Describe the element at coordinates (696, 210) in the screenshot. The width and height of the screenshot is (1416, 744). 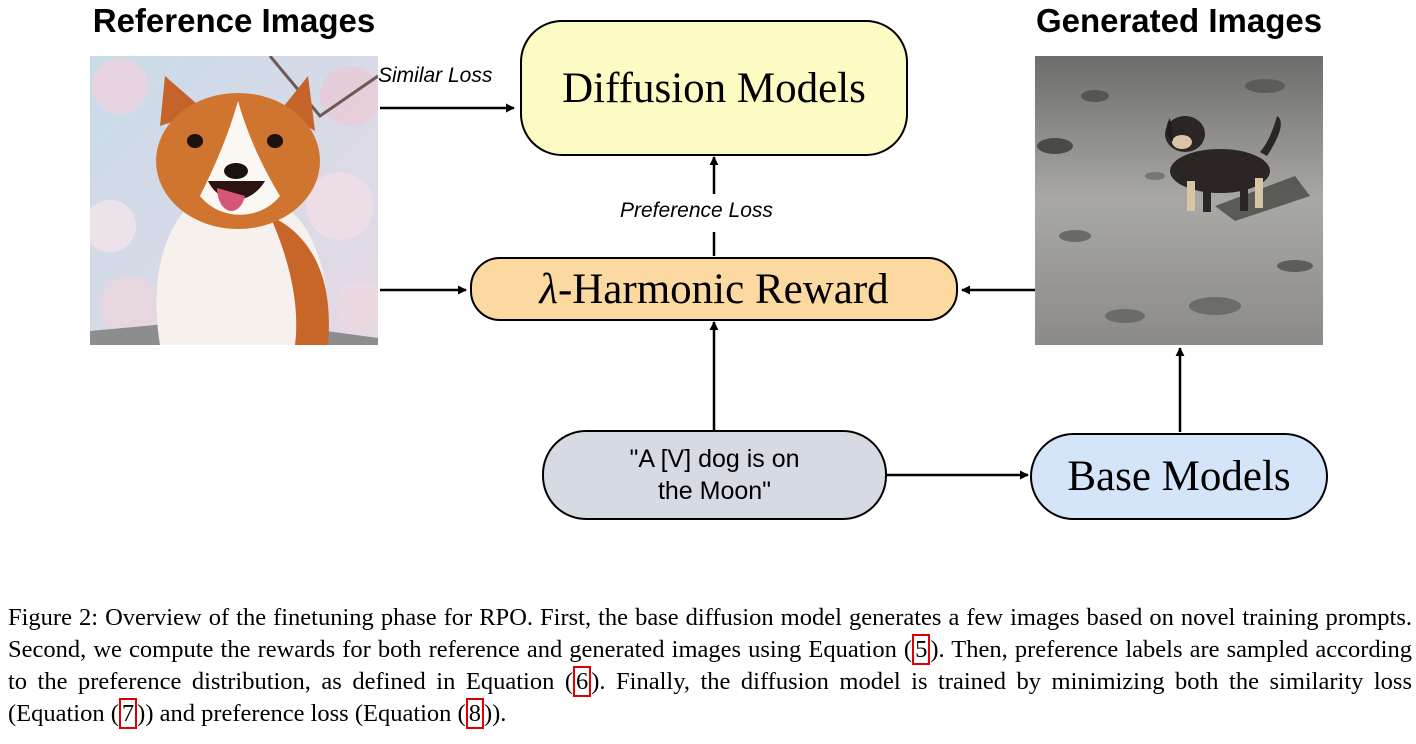
I see `preference-loss-label: Preference Loss` at that location.